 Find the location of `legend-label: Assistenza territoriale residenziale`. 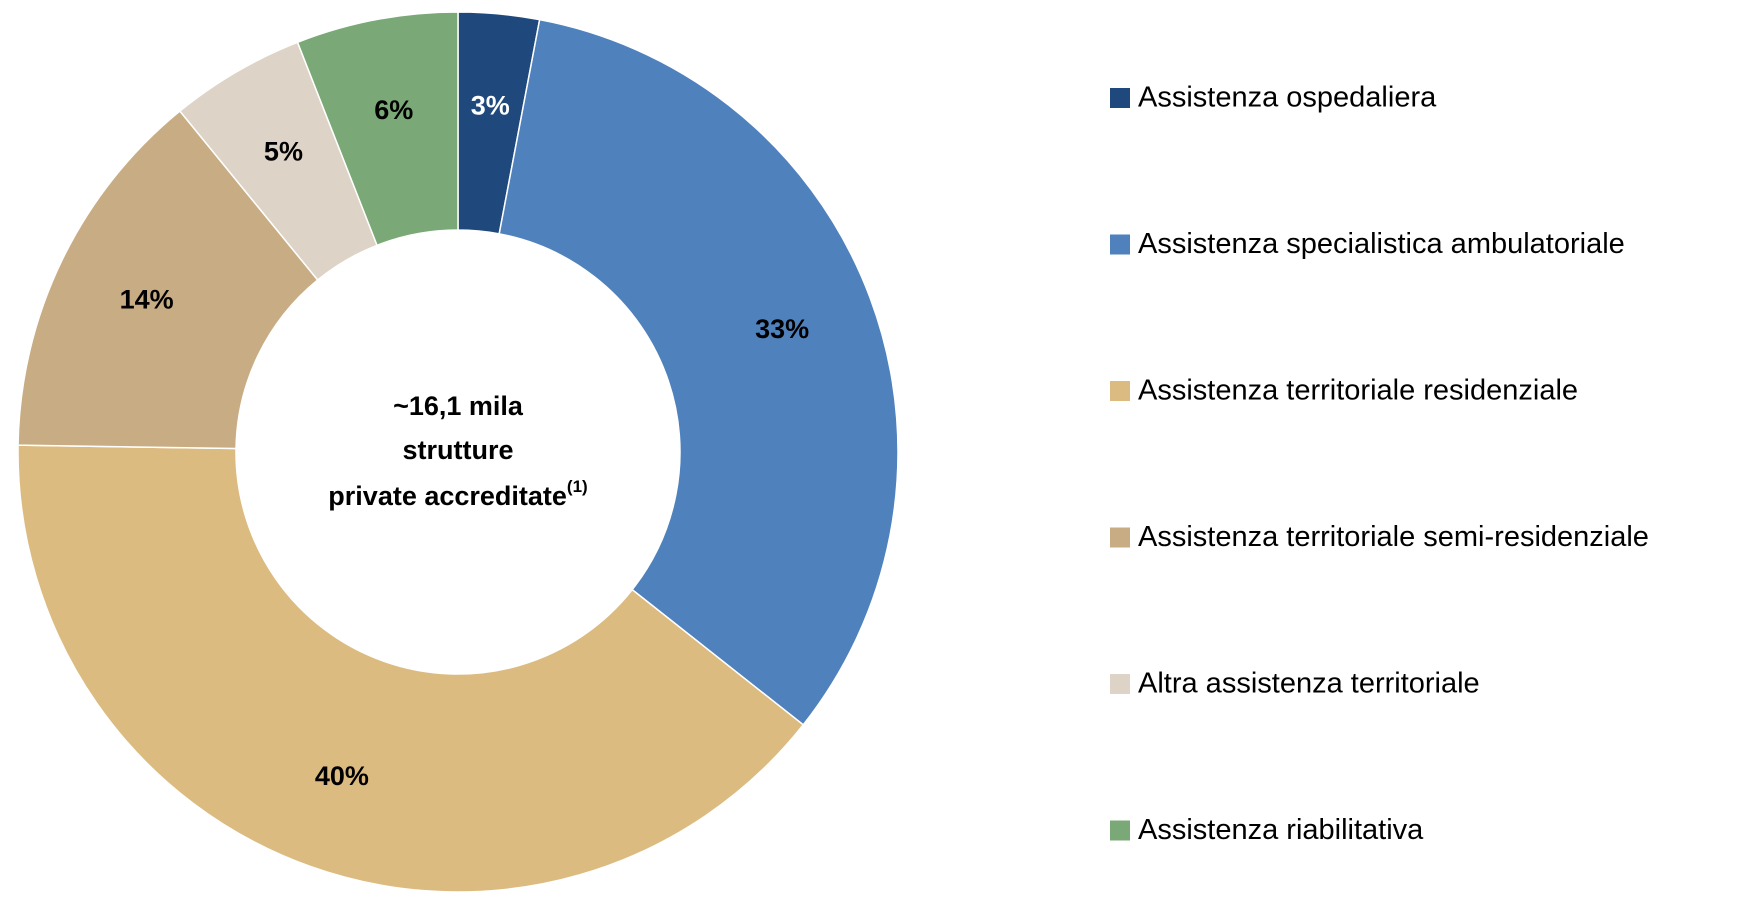

legend-label: Assistenza territoriale residenziale is located at coordinates (1358, 391).